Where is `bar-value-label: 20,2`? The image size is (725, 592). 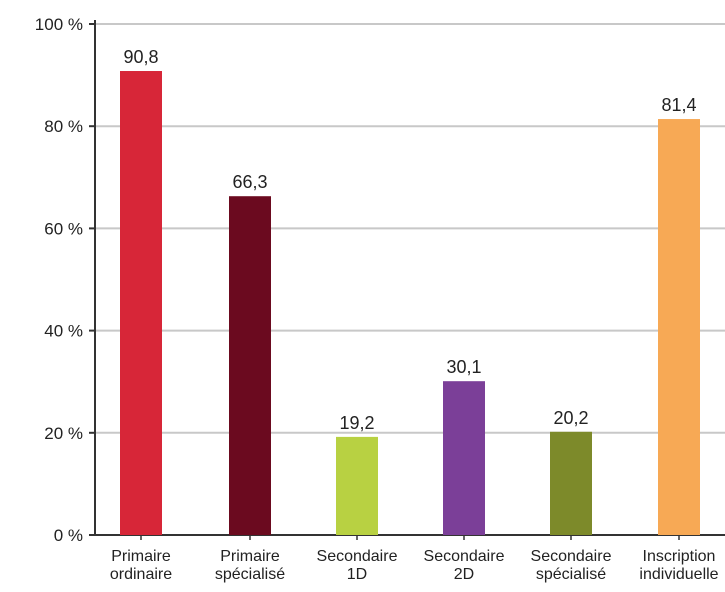 bar-value-label: 20,2 is located at coordinates (570, 418).